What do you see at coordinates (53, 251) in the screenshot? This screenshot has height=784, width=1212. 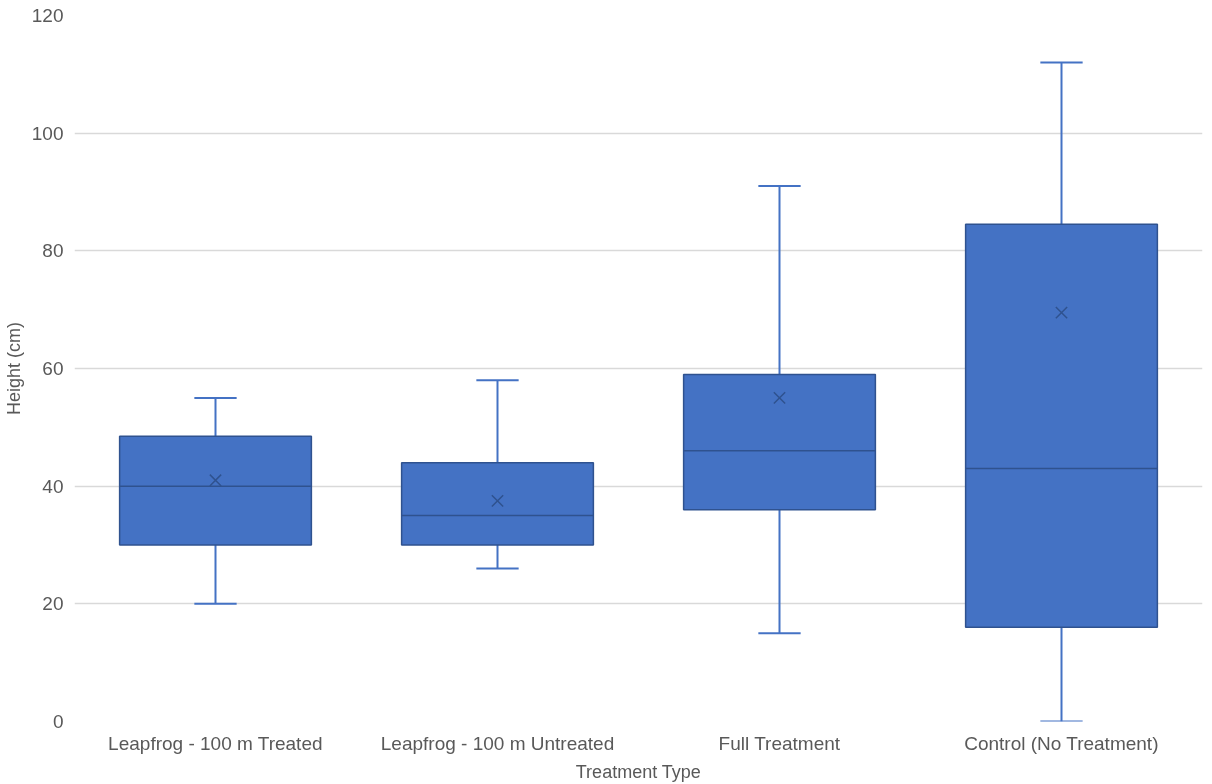 I see `y-tick-label: 80` at bounding box center [53, 251].